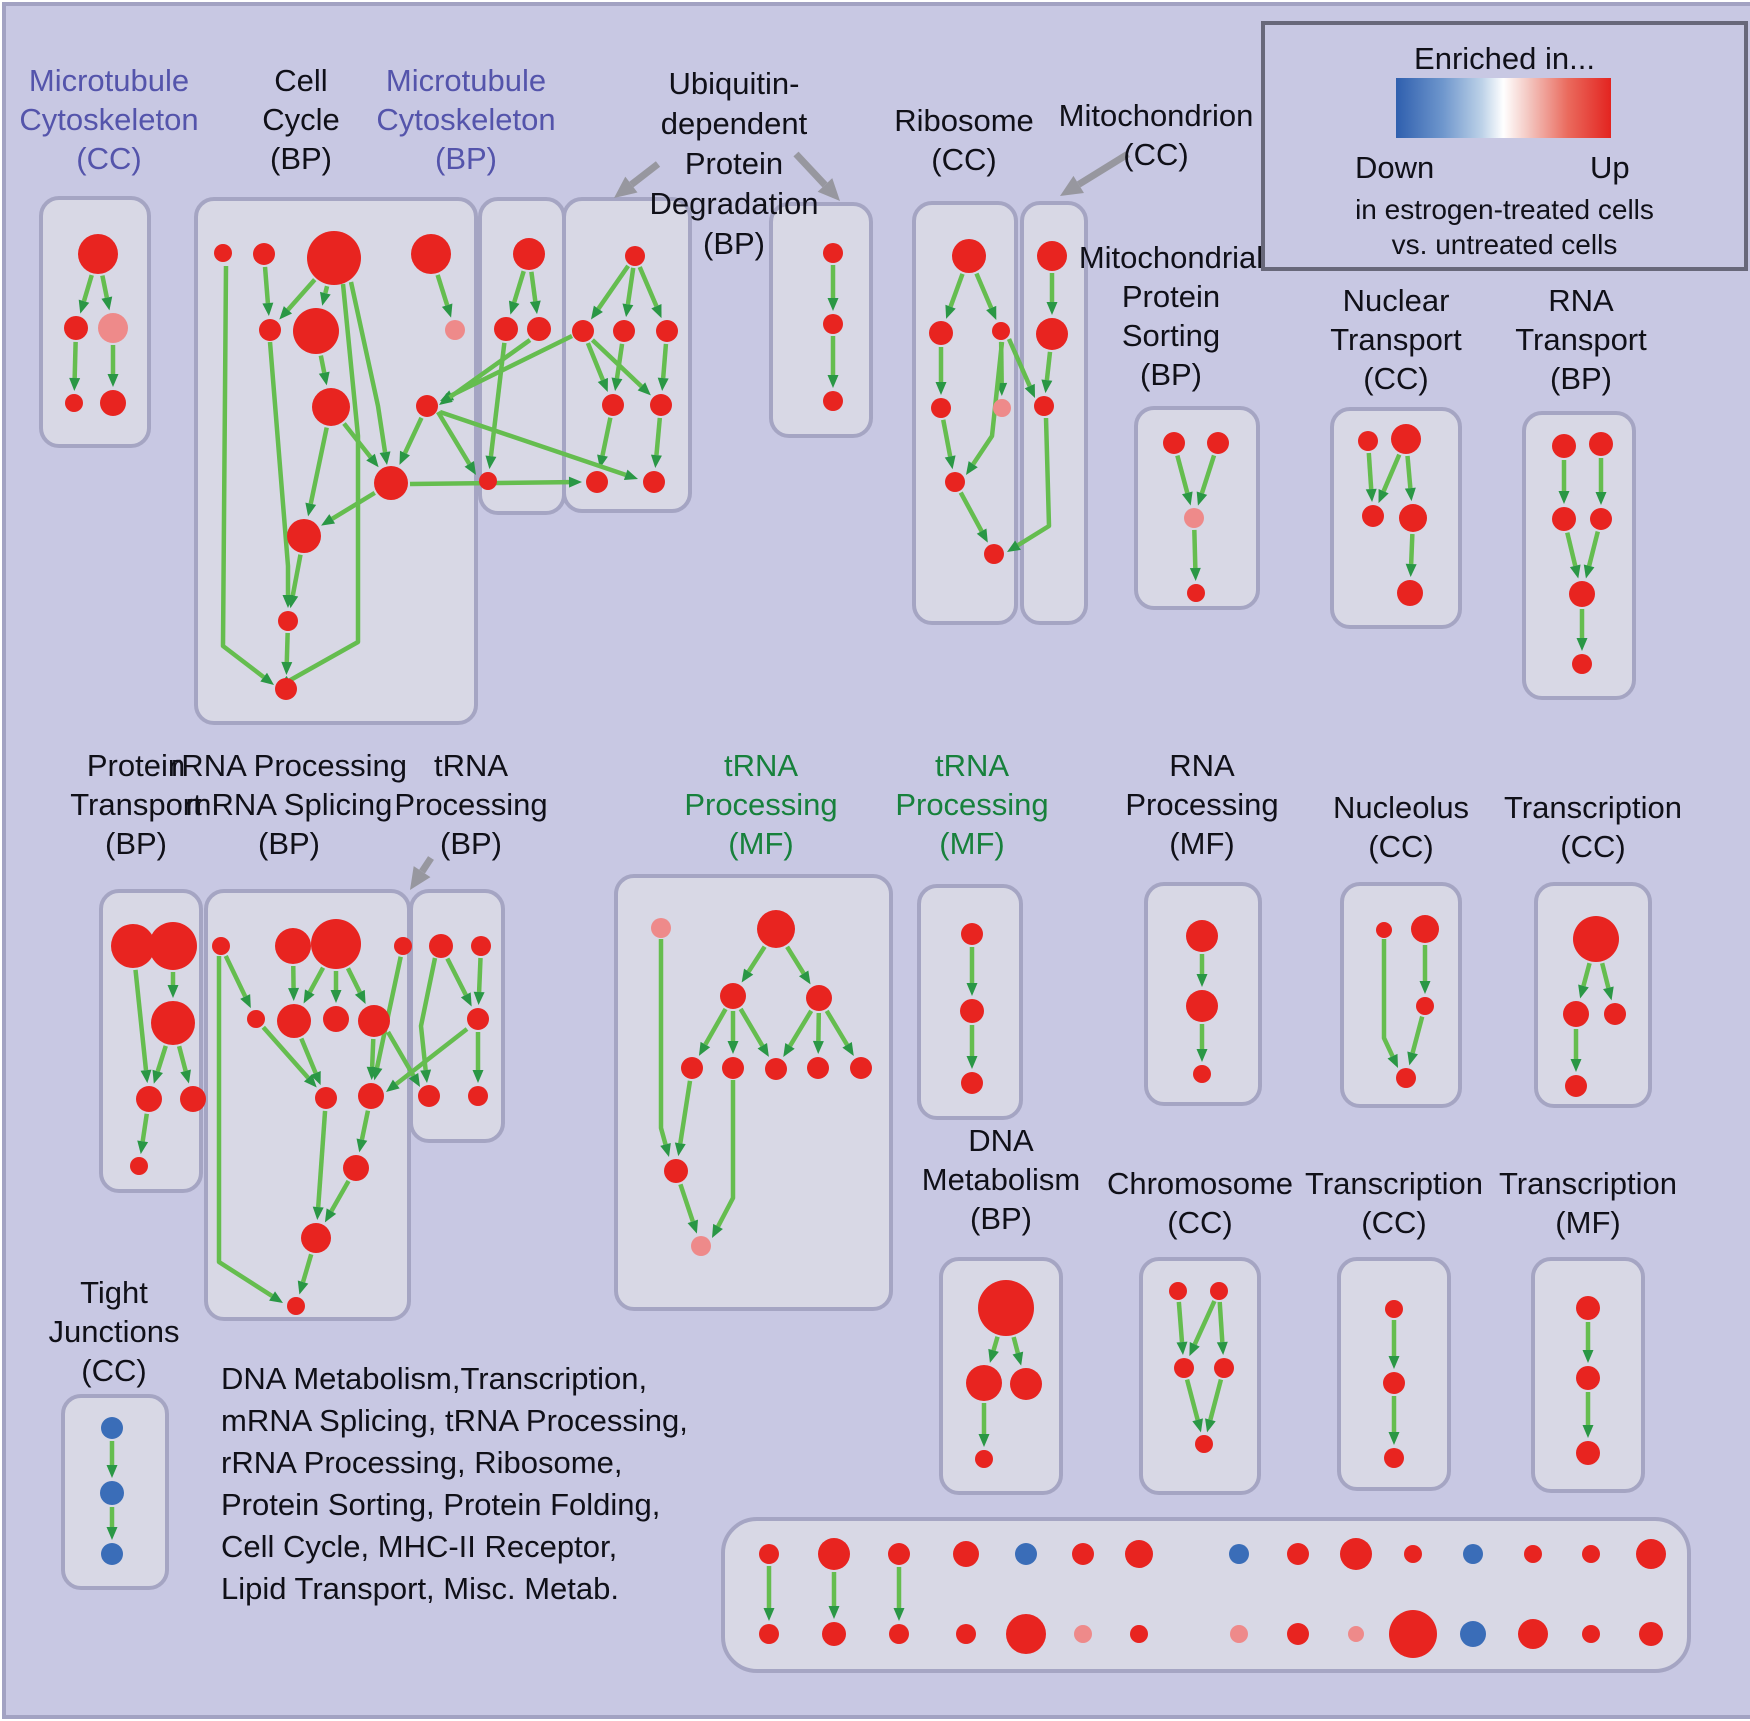 The image size is (1750, 1721). What do you see at coordinates (454, 1420) in the screenshot?
I see `misc-cluster-description-line: mRNA Splicing, tRNA Processing,` at bounding box center [454, 1420].